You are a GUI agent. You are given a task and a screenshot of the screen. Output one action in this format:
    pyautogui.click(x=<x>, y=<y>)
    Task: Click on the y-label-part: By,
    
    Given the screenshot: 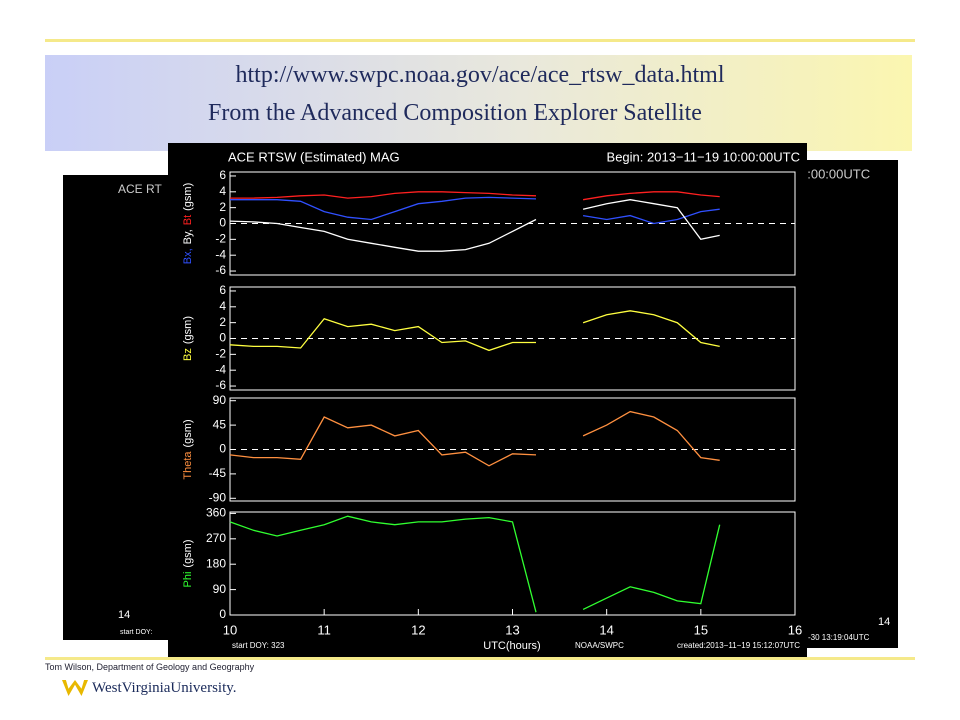 What is the action you would take?
    pyautogui.click(x=188, y=236)
    